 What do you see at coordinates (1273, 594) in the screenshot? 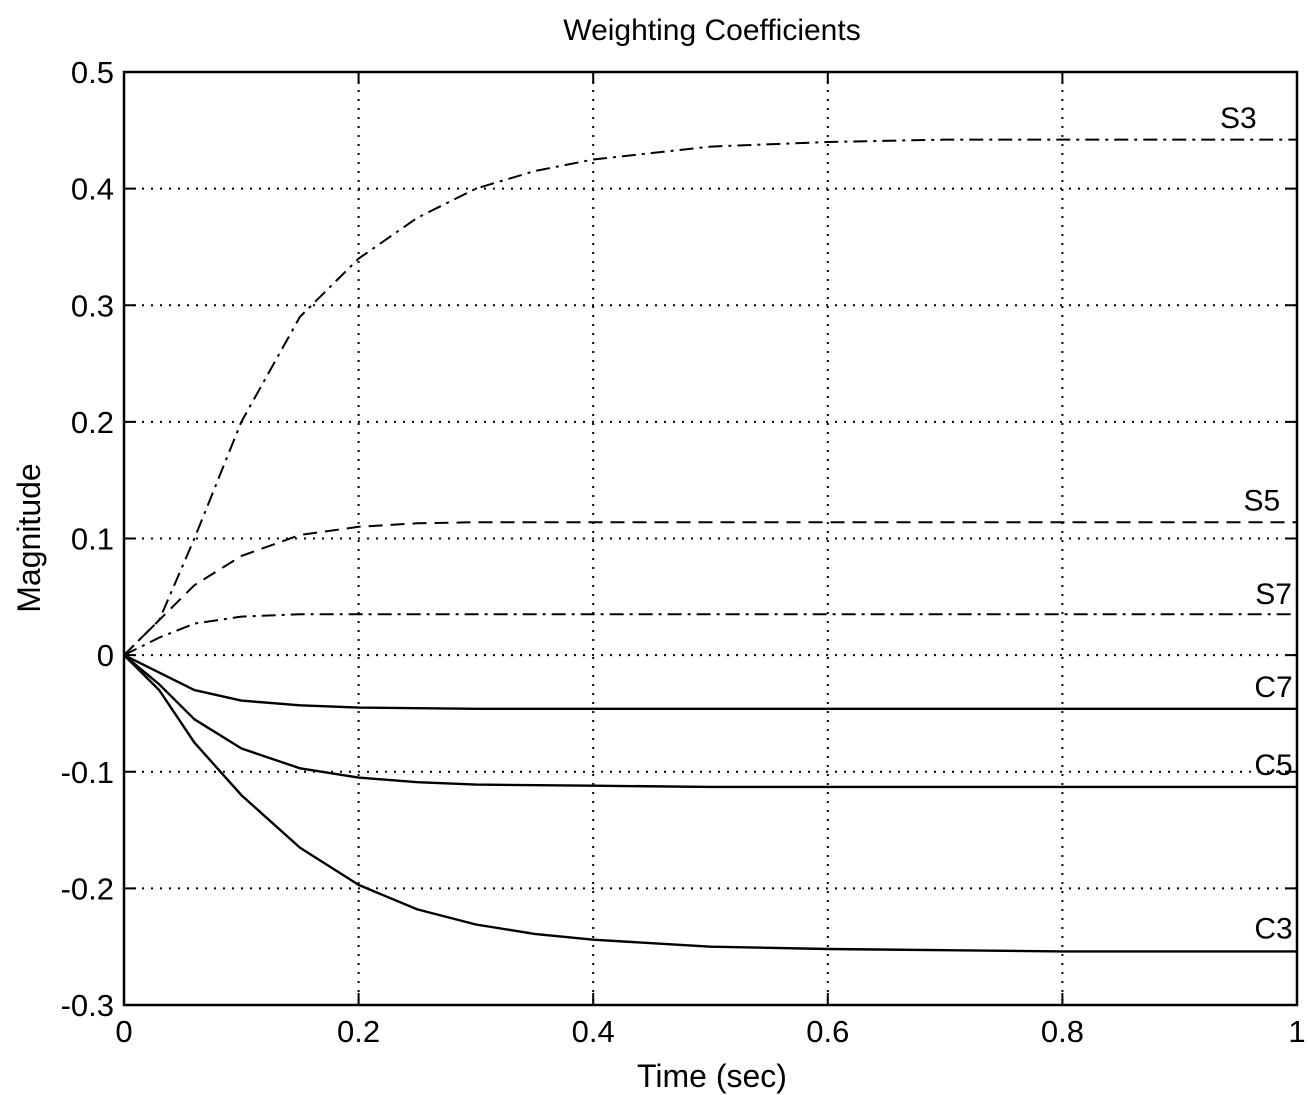
I see `series-label-s7: S7` at bounding box center [1273, 594].